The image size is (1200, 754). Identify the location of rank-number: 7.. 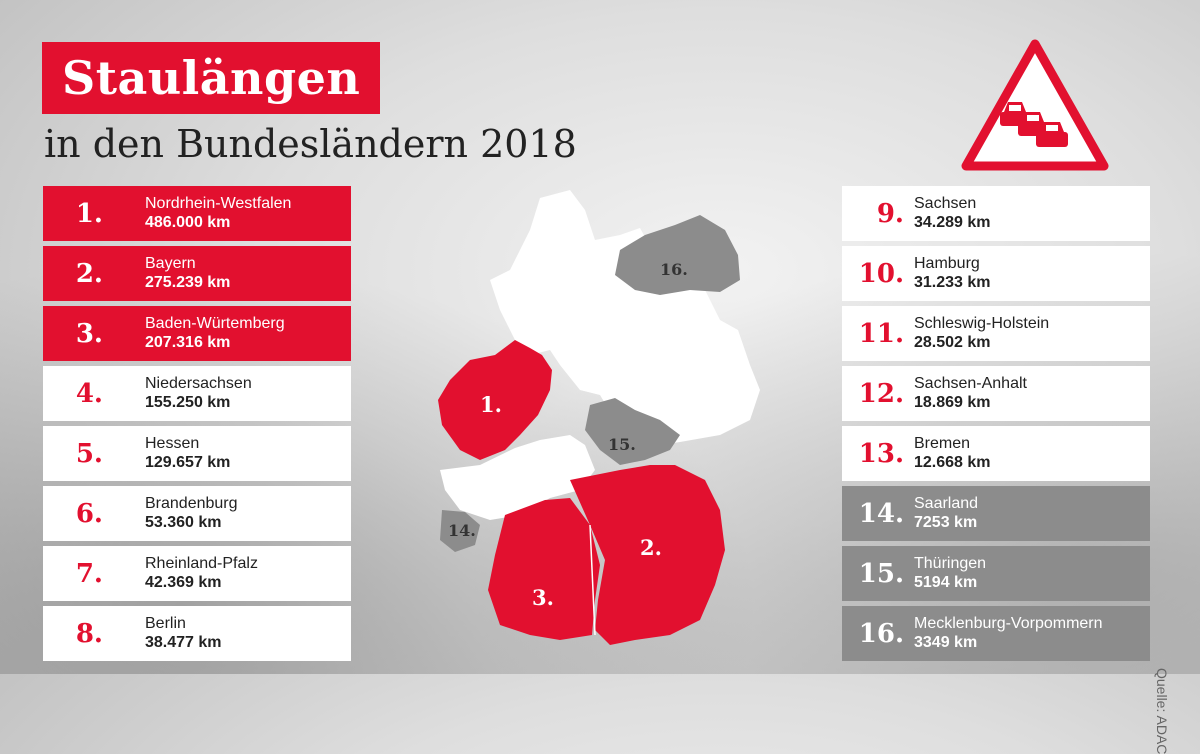
(89, 573).